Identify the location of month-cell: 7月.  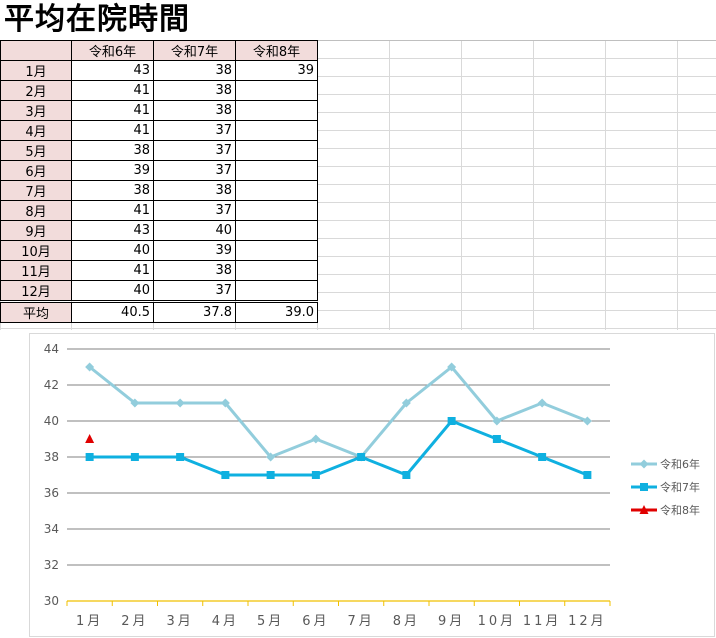
(36, 190).